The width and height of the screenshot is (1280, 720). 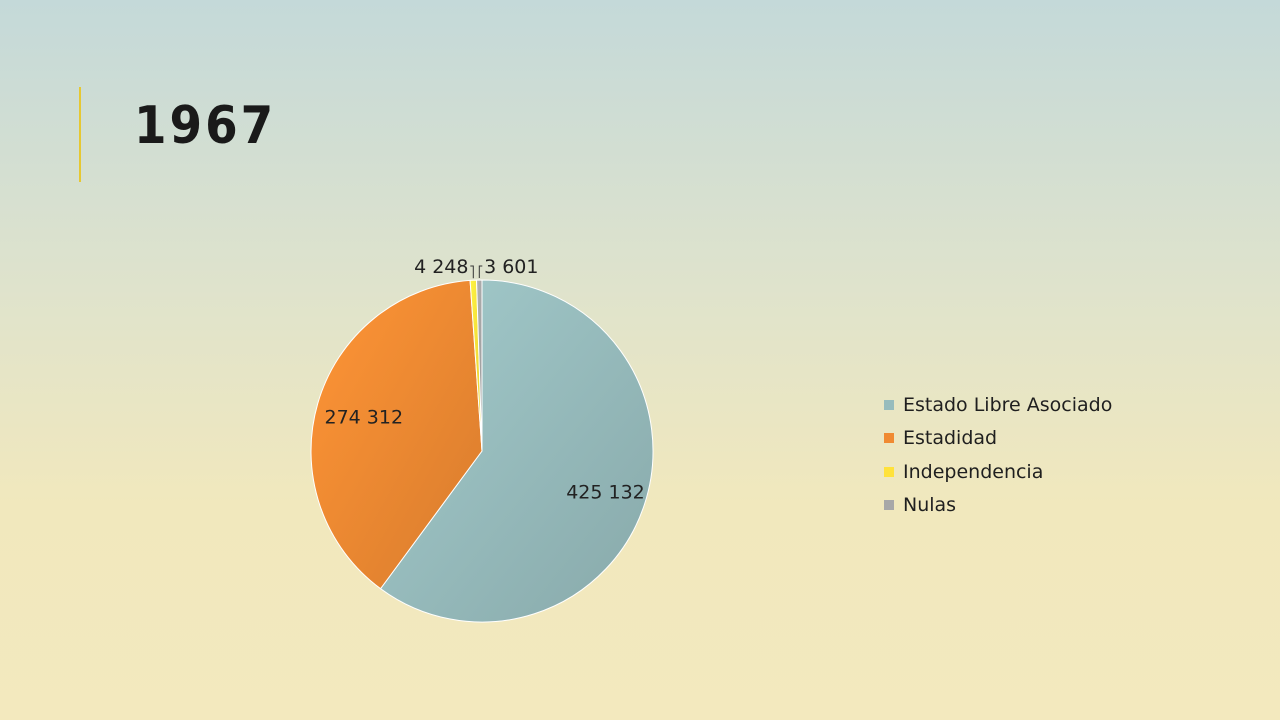 What do you see at coordinates (80, 134) in the screenshot?
I see `title-accent-line` at bounding box center [80, 134].